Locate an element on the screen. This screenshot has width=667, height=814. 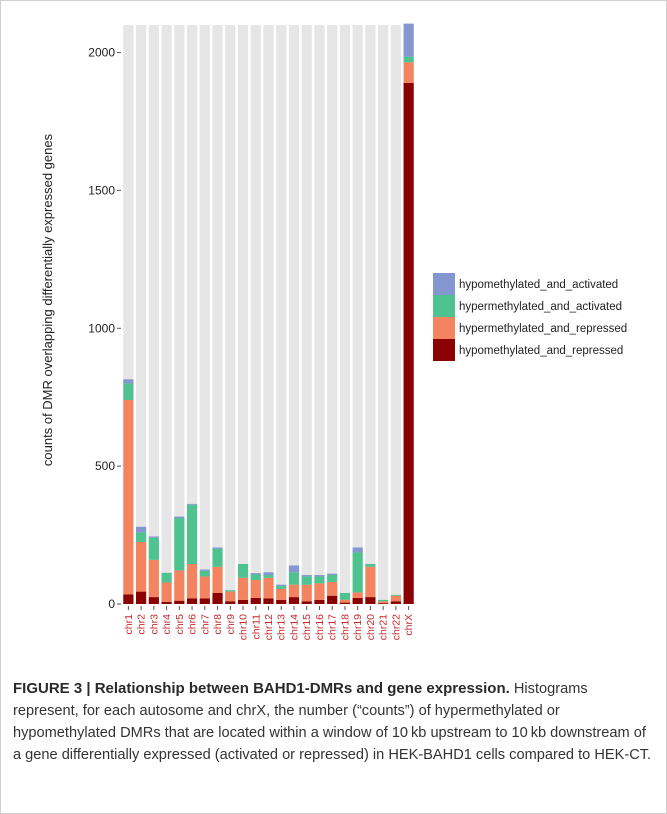
legend-label: hypermethylated_and_repressed is located at coordinates (543, 329).